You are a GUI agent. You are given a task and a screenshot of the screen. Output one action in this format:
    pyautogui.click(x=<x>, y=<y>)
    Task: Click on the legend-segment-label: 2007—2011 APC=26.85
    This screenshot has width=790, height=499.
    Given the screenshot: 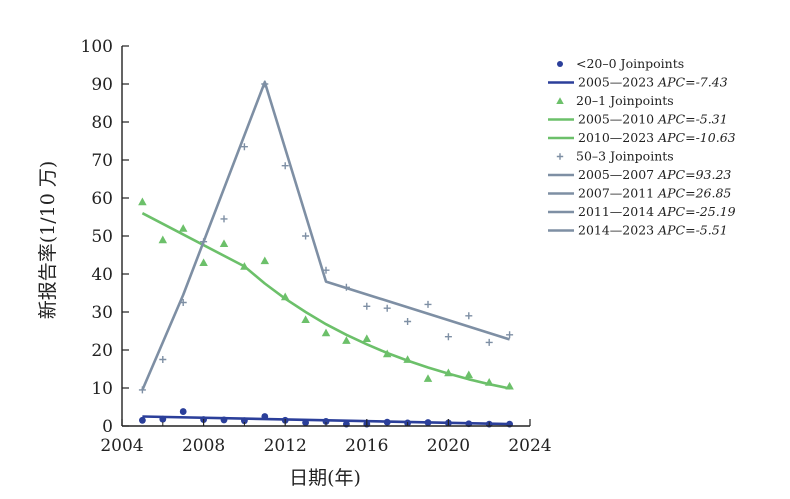 What is the action you would take?
    pyautogui.click(x=654, y=193)
    